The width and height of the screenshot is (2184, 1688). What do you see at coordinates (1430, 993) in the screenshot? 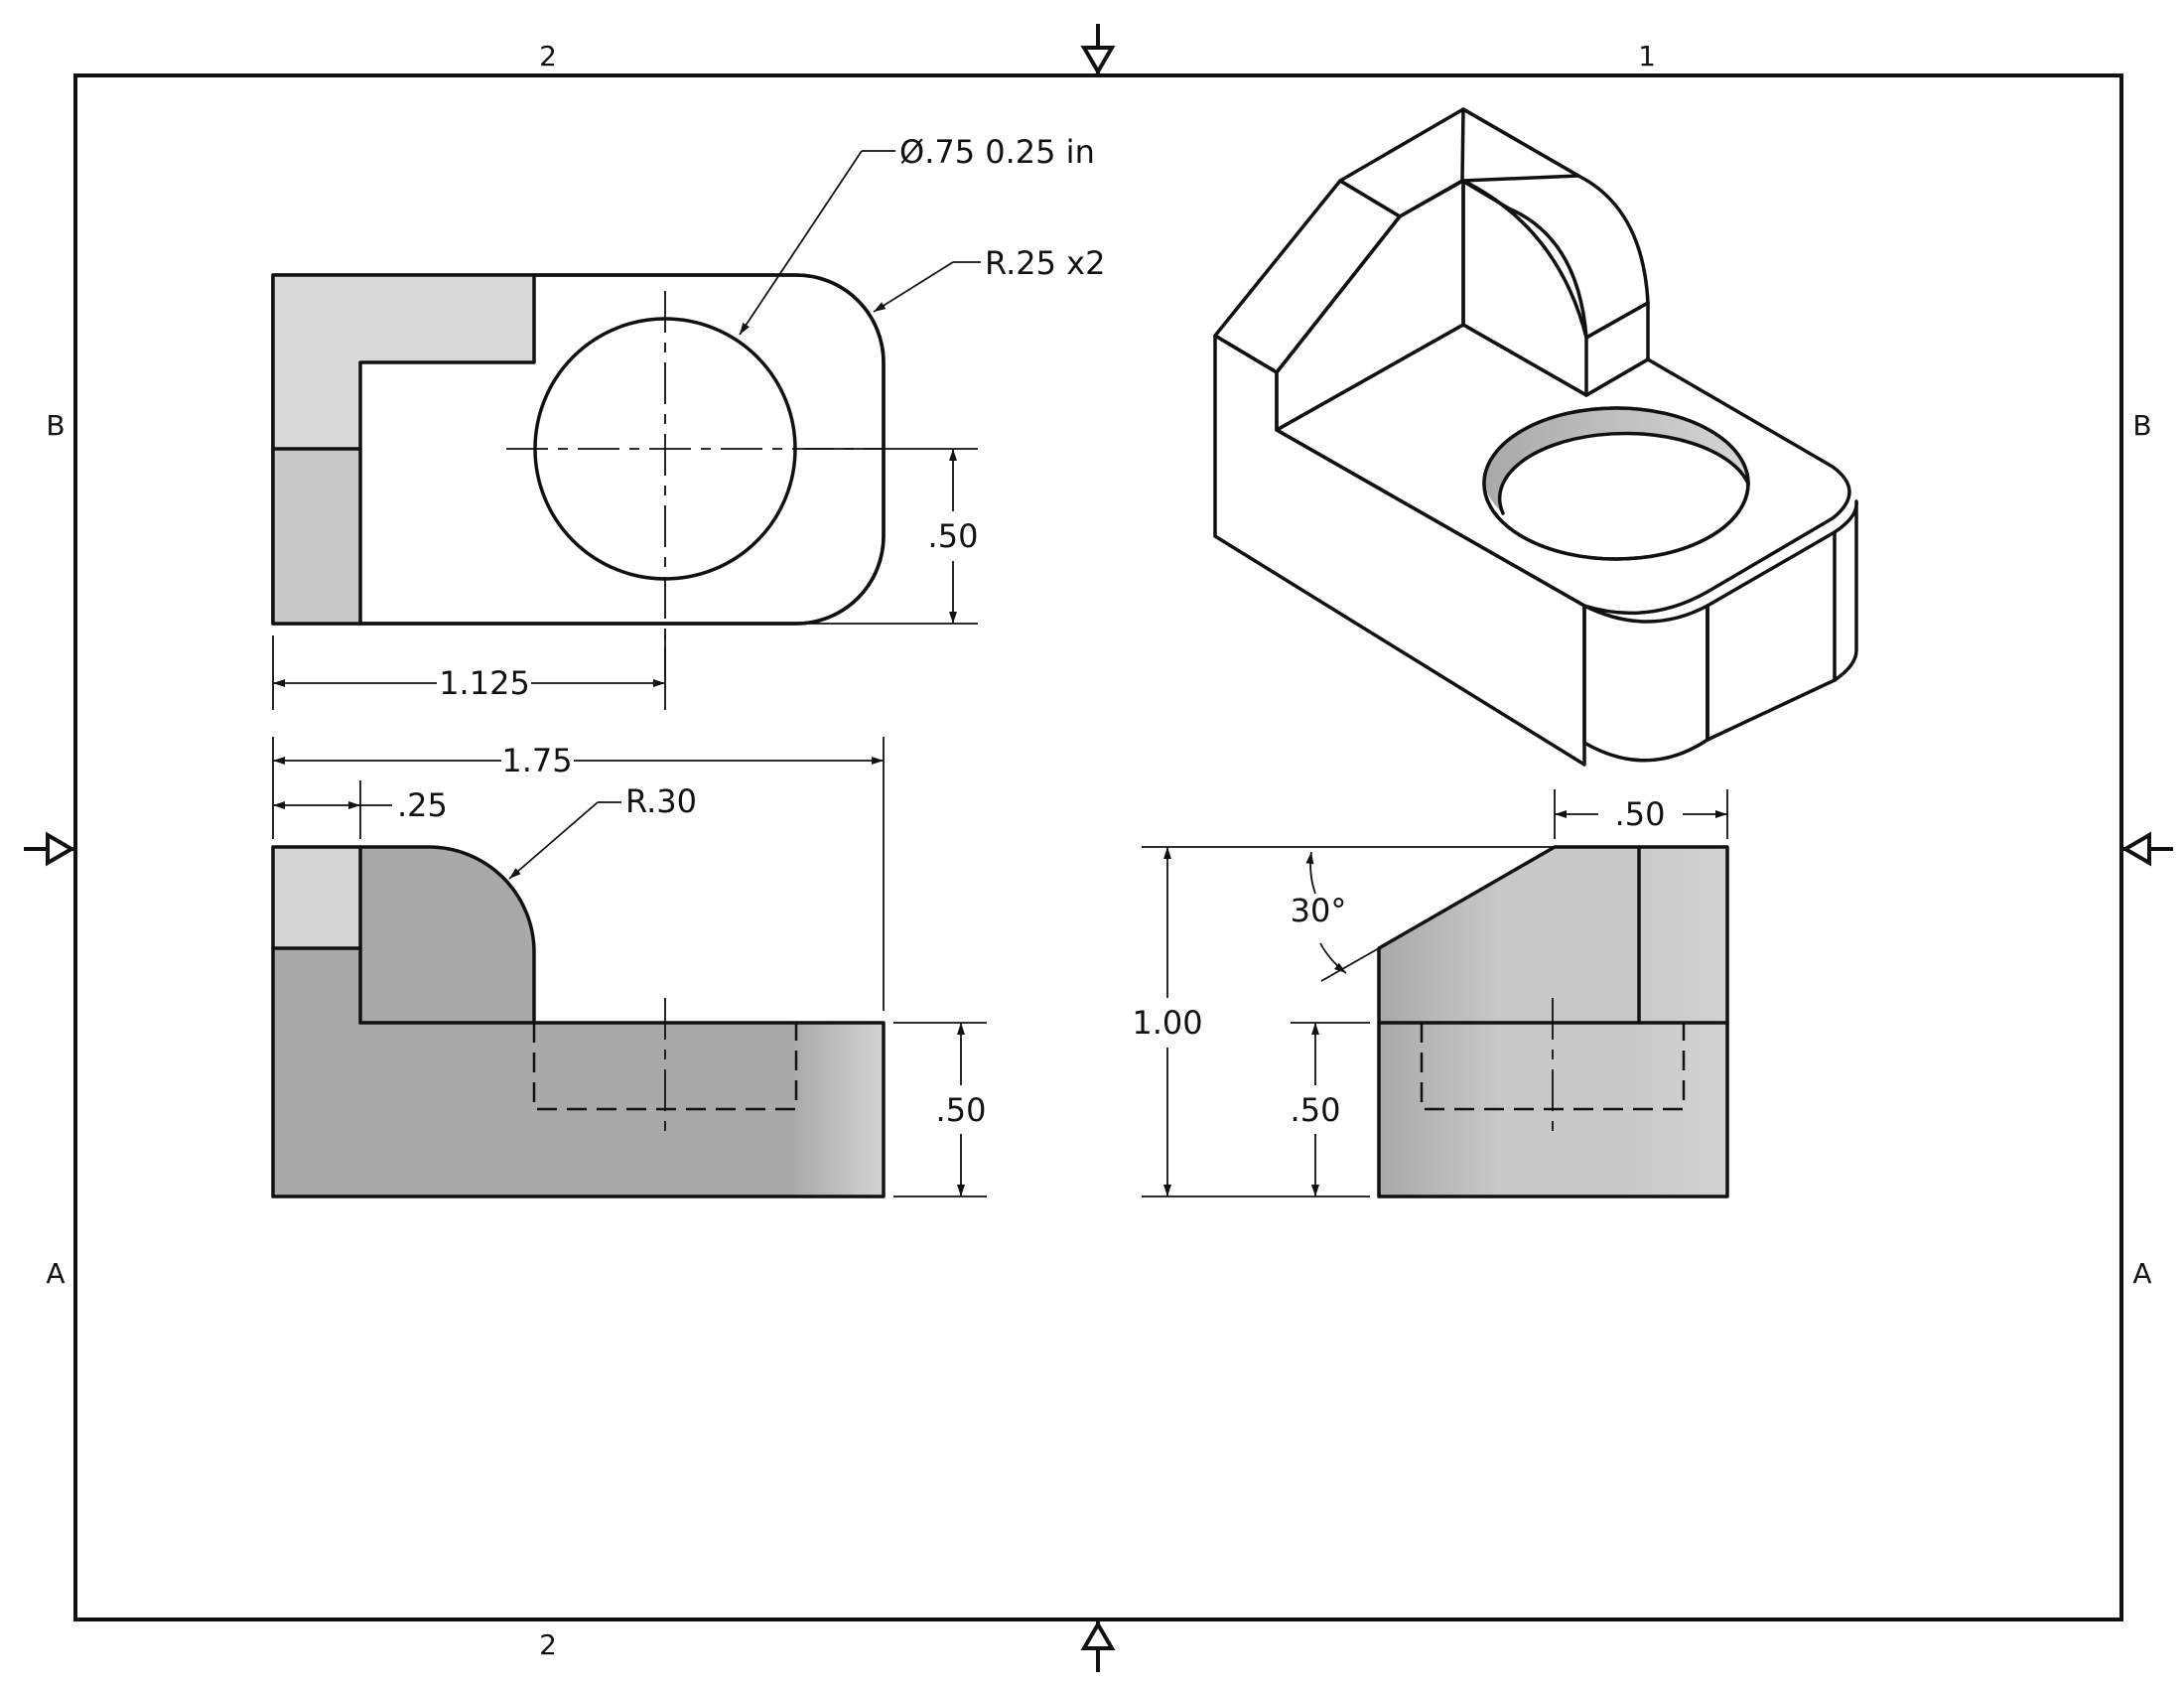
I see `side-view: .50 30° 1.00 .50` at bounding box center [1430, 993].